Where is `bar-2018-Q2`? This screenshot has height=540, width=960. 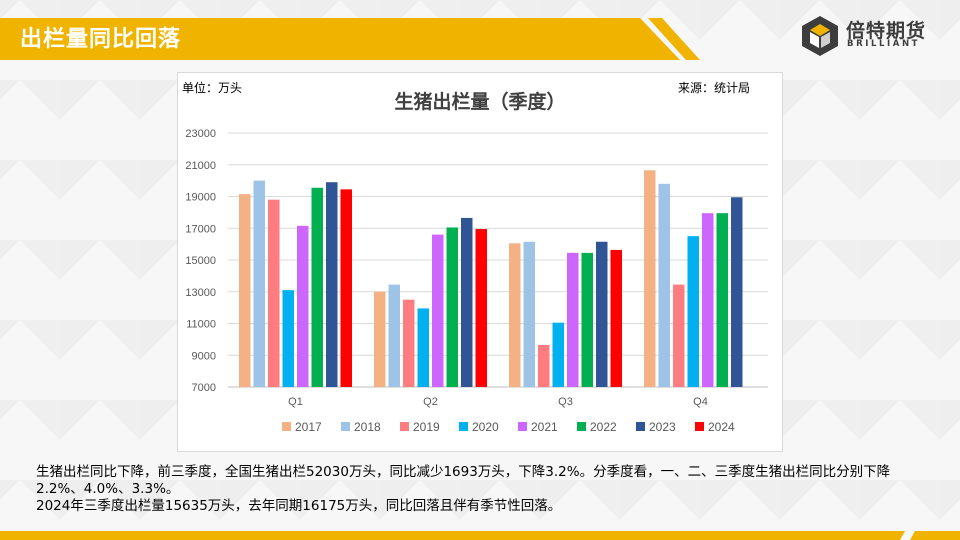
bar-2018-Q2 is located at coordinates (394, 335).